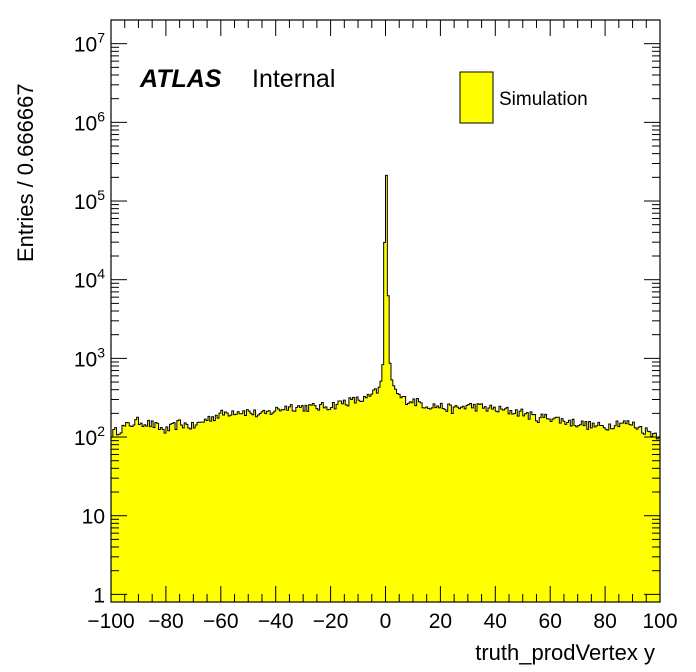 The height and width of the screenshot is (672, 696). I want to click on atlas-label: ATLAS, so click(180, 79).